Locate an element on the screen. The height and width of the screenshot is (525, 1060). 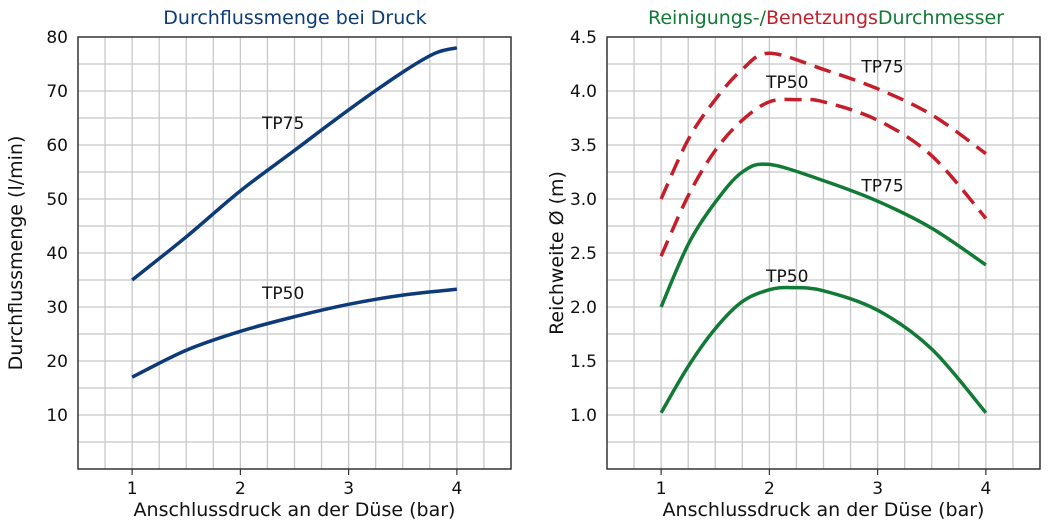
chart-title: Durchflussmenge bei Druck is located at coordinates (294, 18).